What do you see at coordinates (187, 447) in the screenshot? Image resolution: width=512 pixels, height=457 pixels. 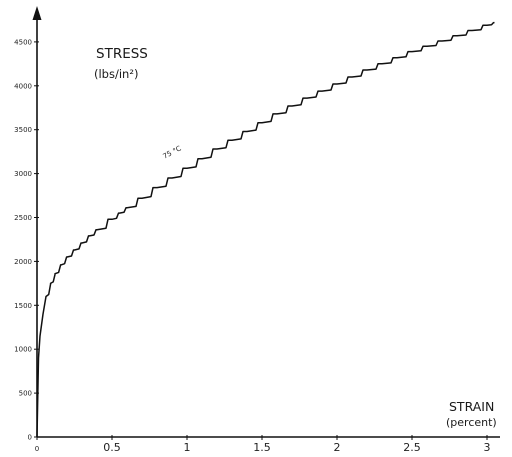 I see `x-tick-label: 1` at bounding box center [187, 447].